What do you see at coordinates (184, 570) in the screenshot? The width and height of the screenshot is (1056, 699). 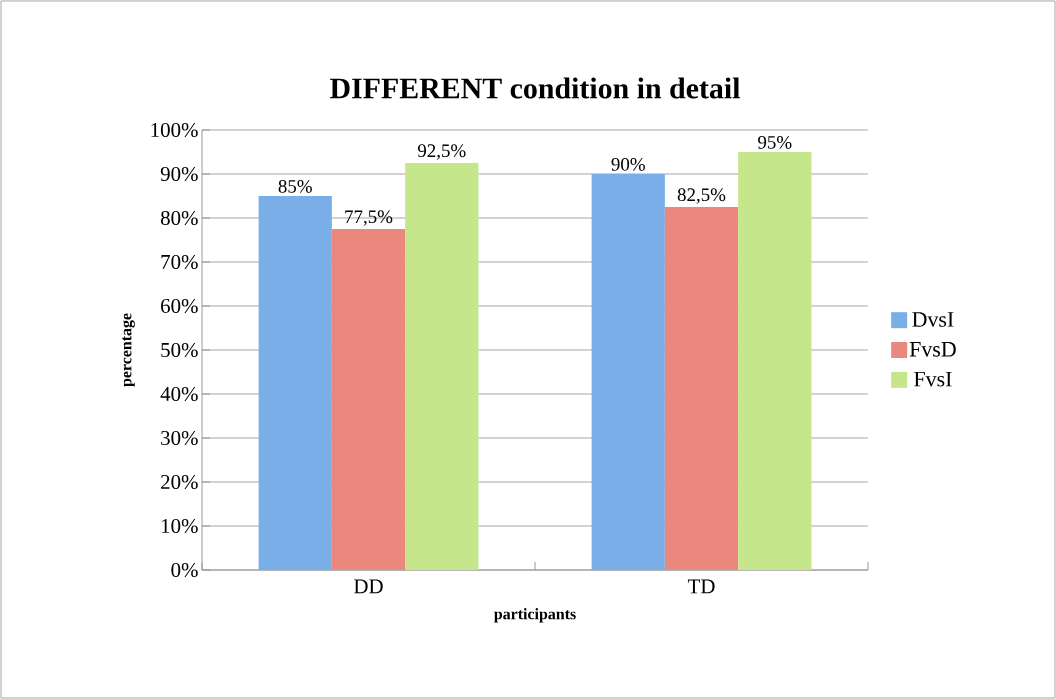 I see `y-tick-label: 0%` at bounding box center [184, 570].